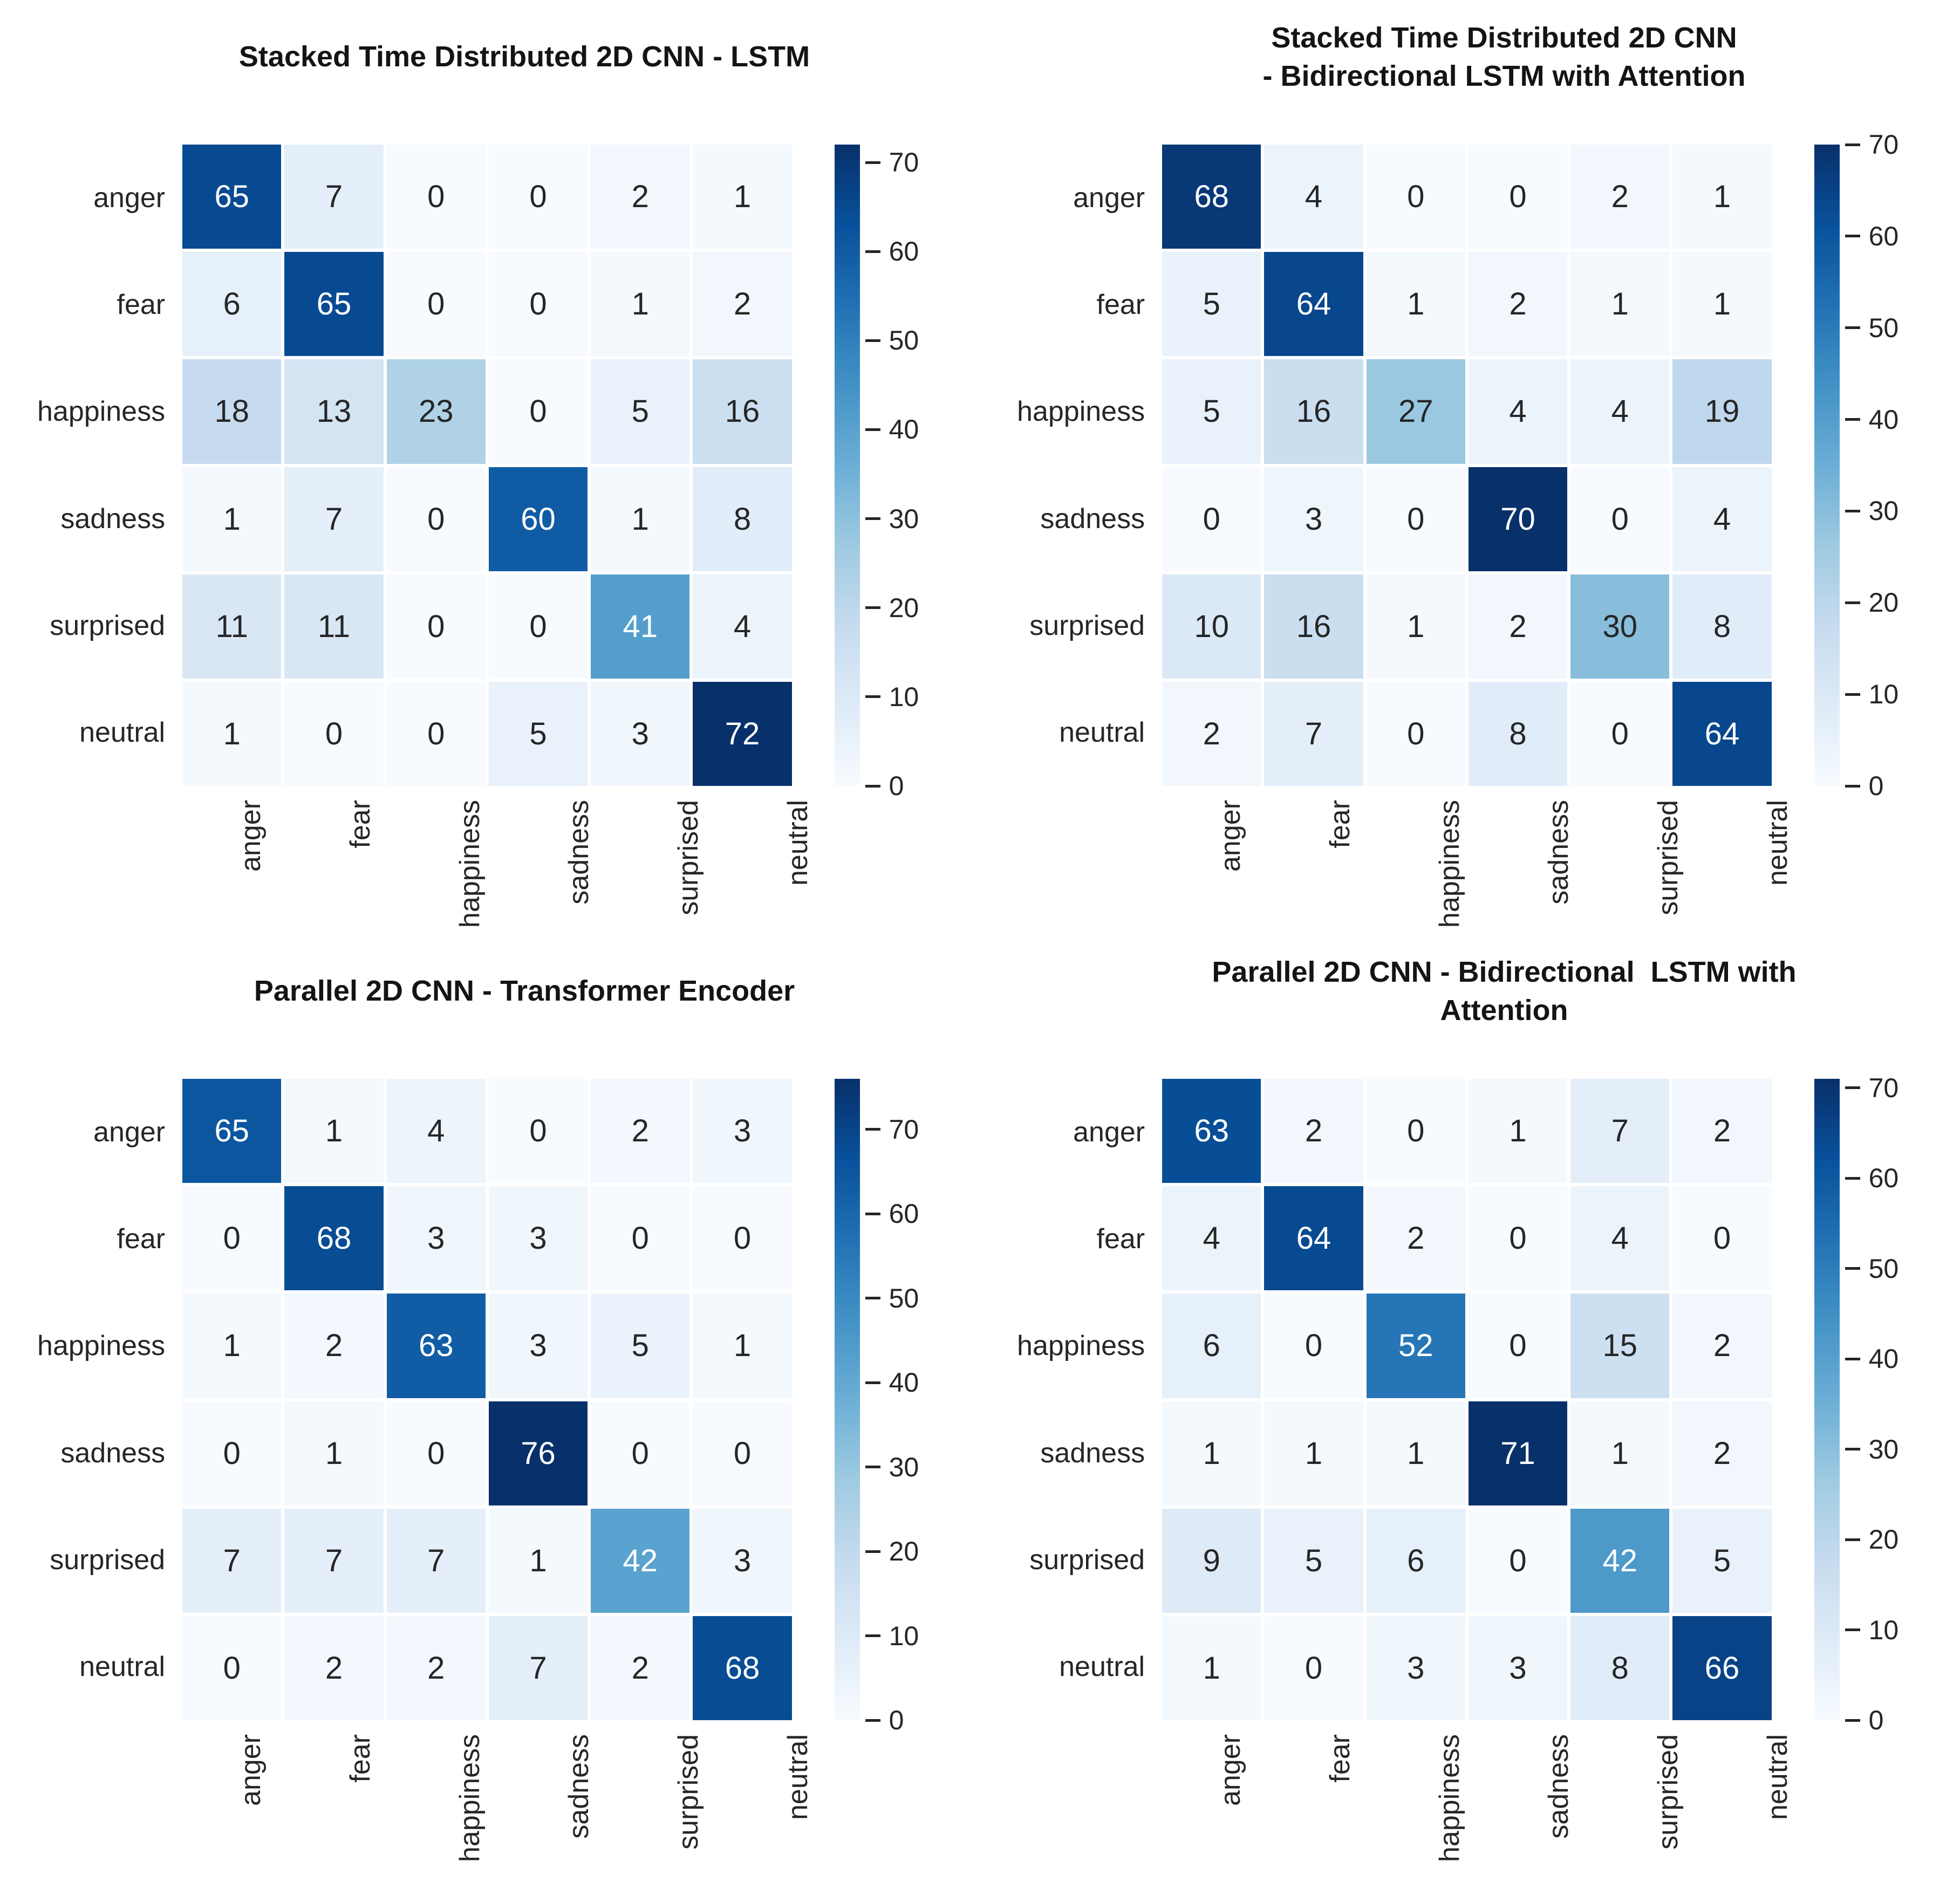 The image size is (1960, 1882). Describe the element at coordinates (1211, 197) in the screenshot. I see `cell-value: 68` at that location.